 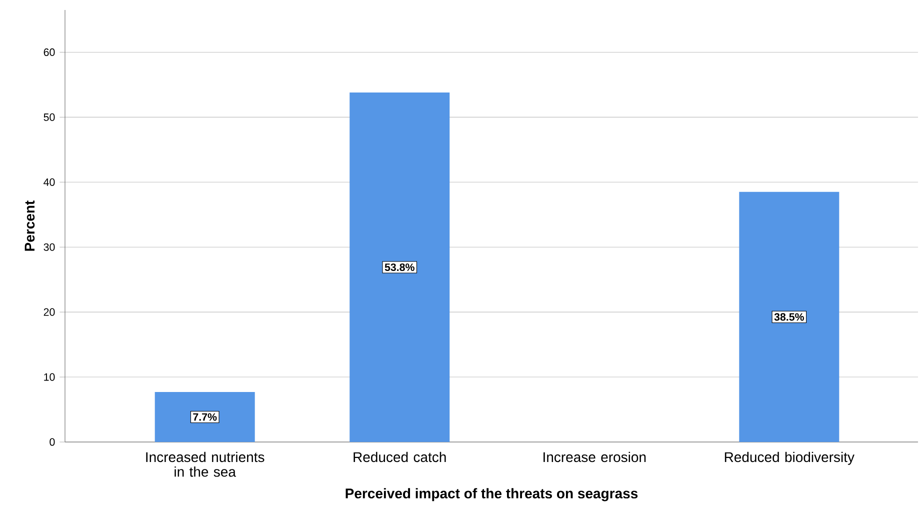 What do you see at coordinates (49, 312) in the screenshot?
I see `y-tick-label: 20` at bounding box center [49, 312].